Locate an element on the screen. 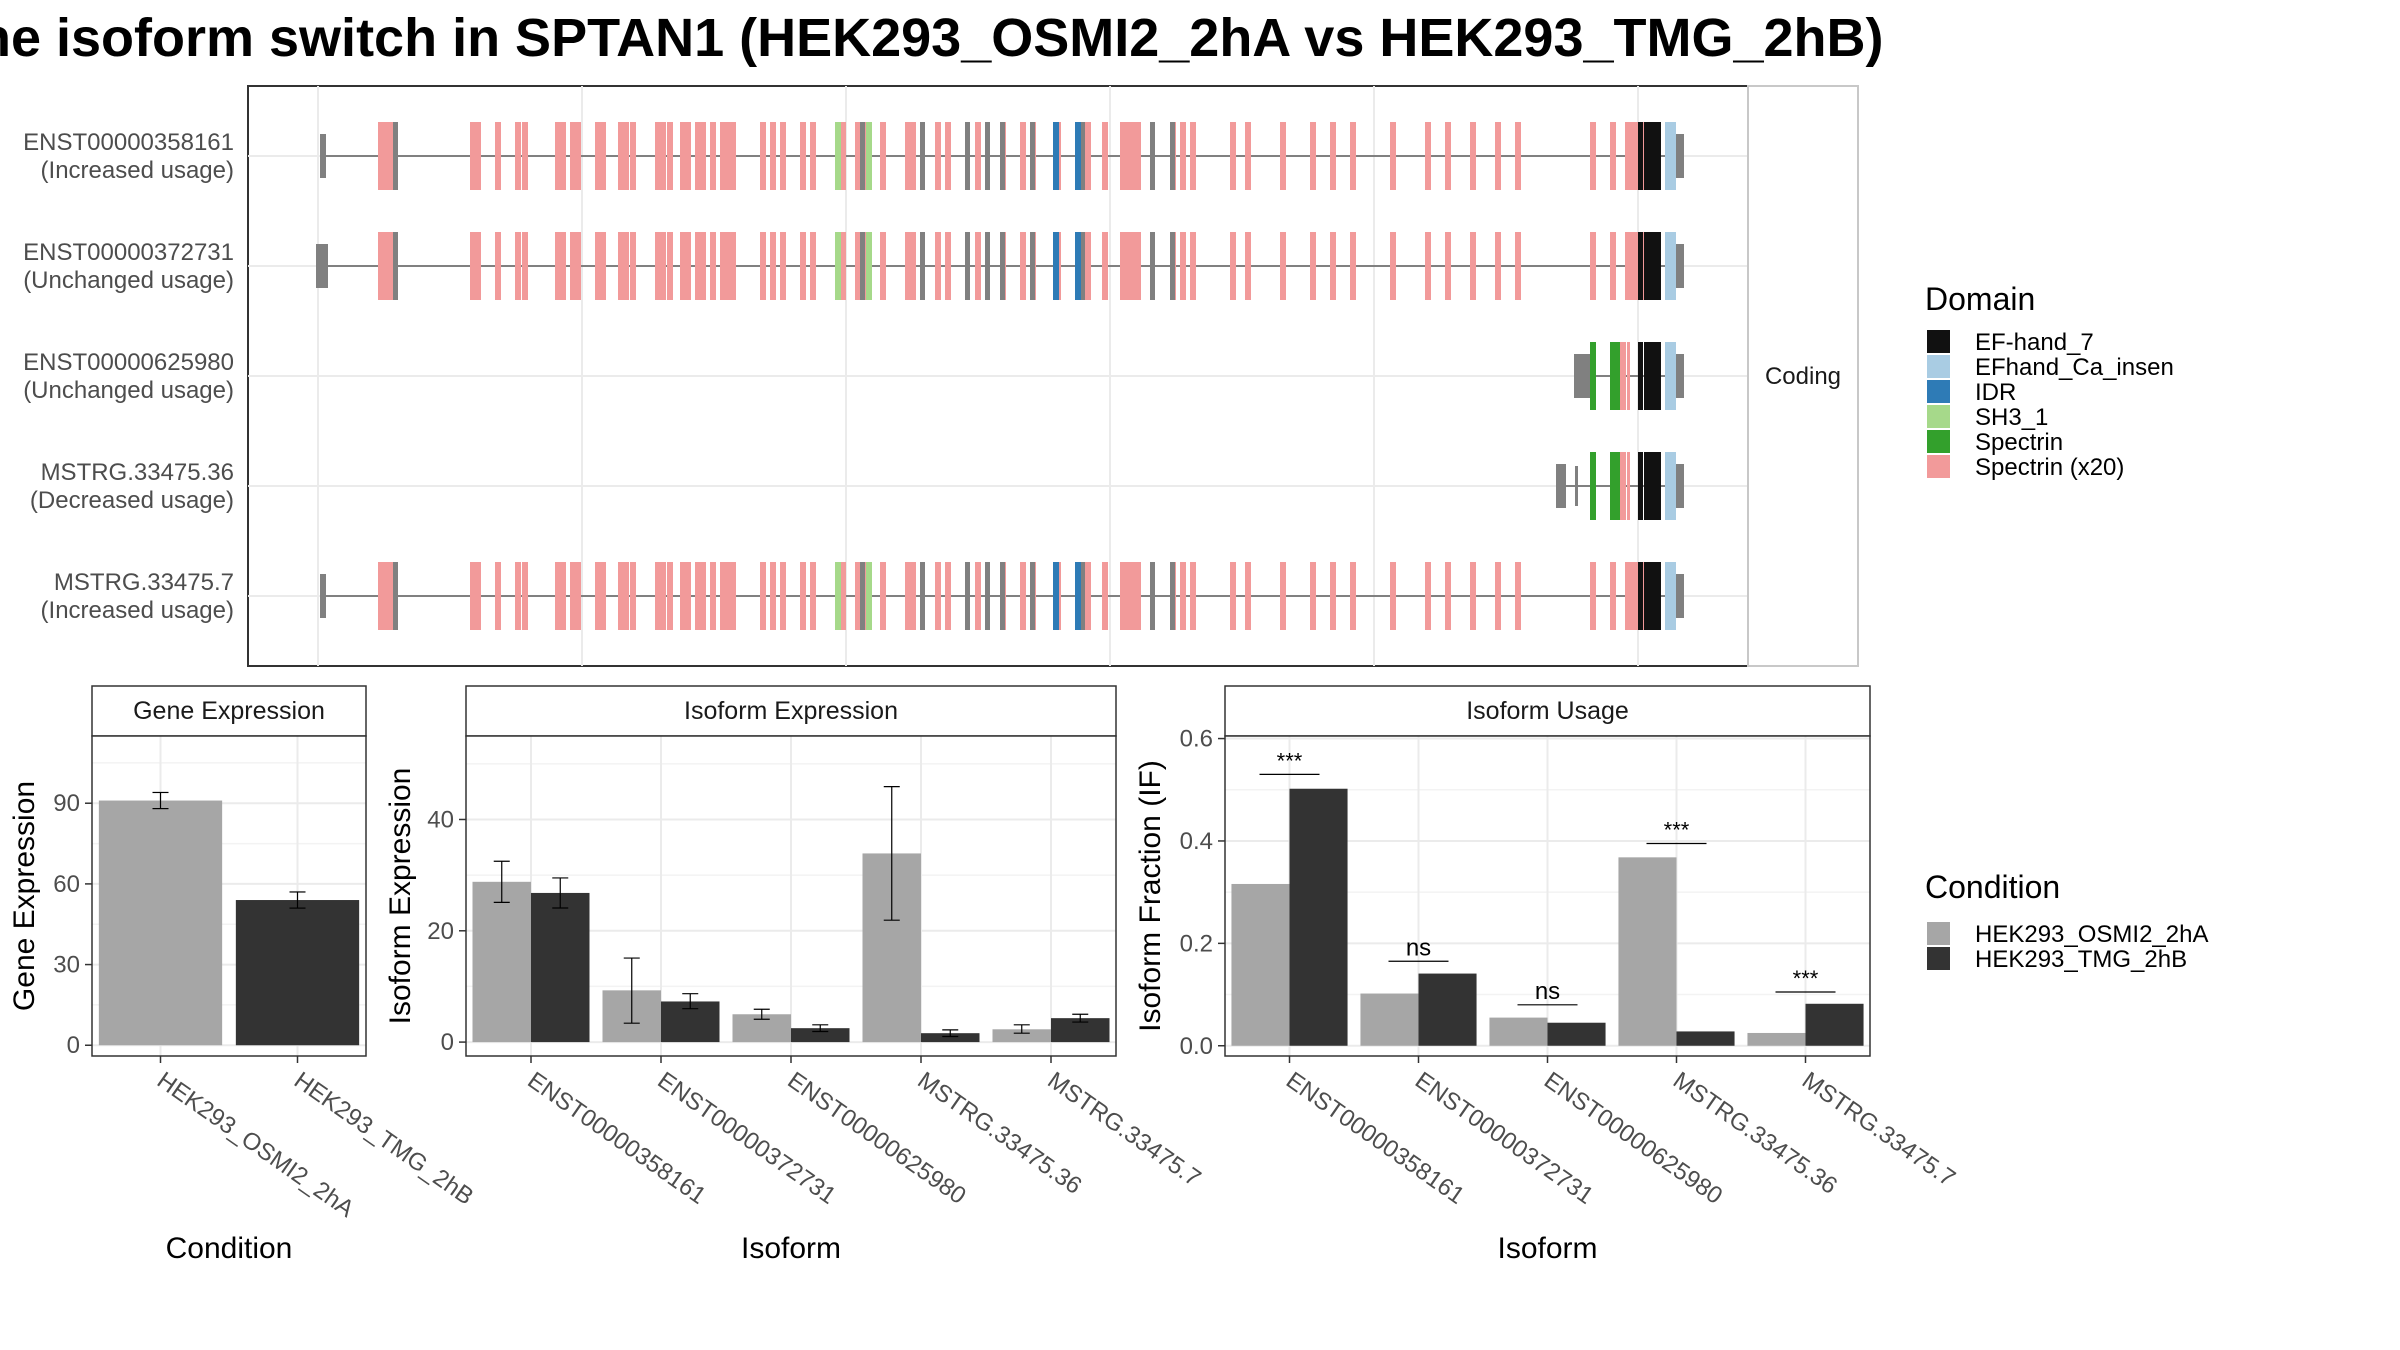 This screenshot has height=1350, width=2400. y-axis-title: Isoform Fraction (IF) is located at coordinates (1150, 896).